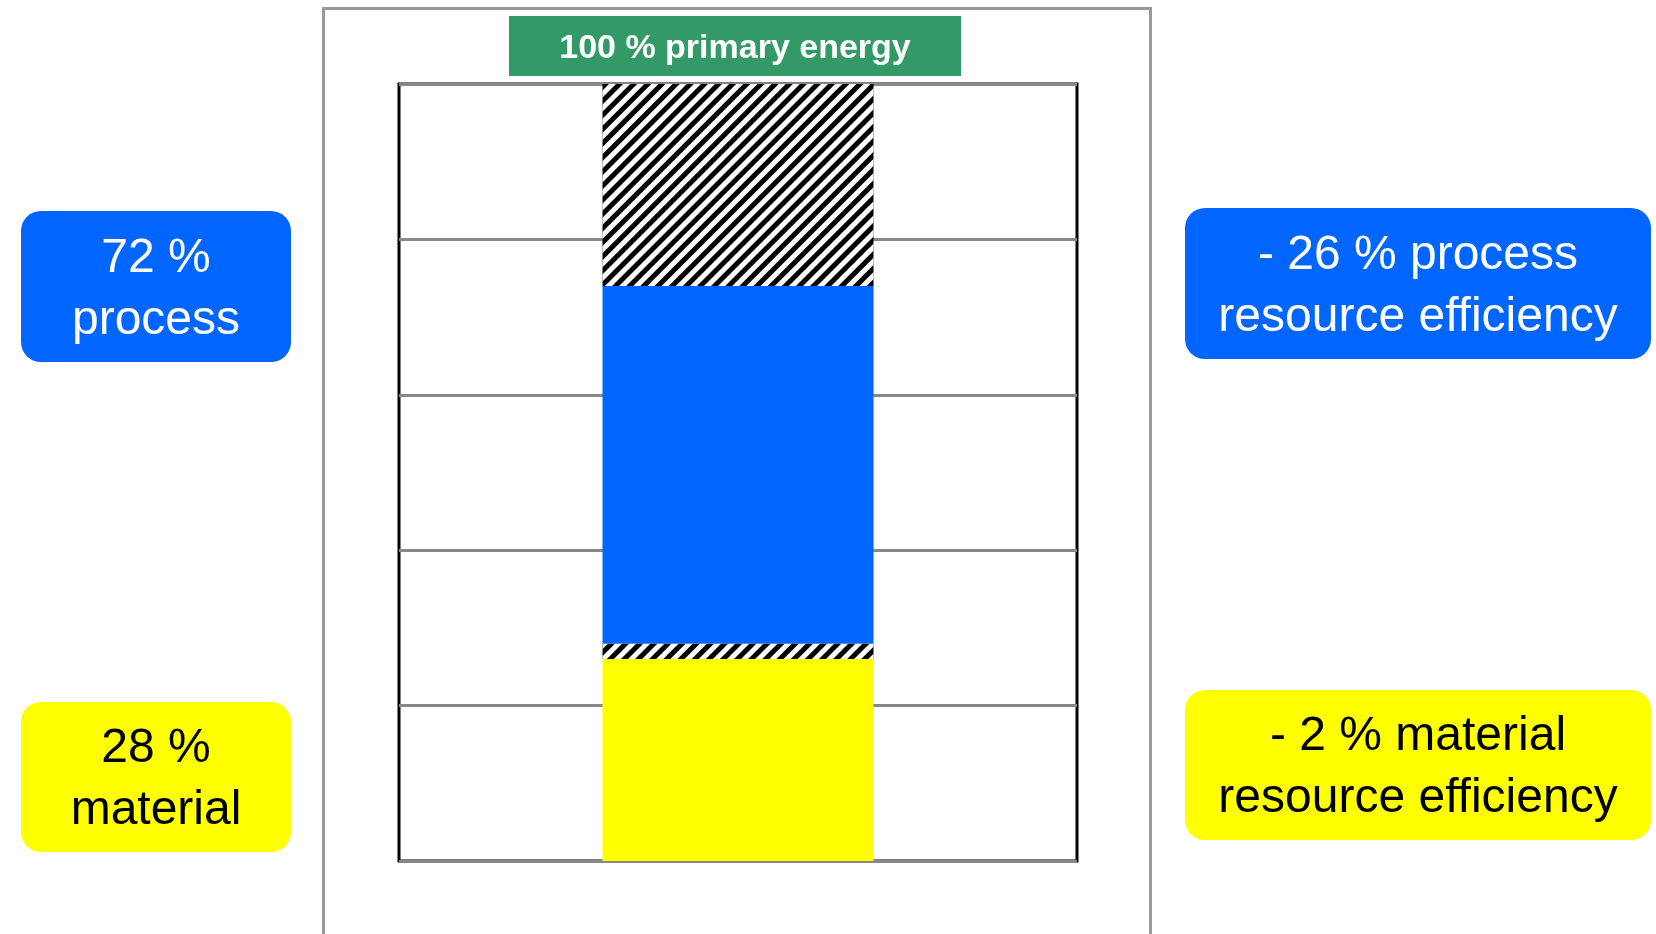  What do you see at coordinates (735, 46) in the screenshot?
I see `chart-title: 100 % primary energy` at bounding box center [735, 46].